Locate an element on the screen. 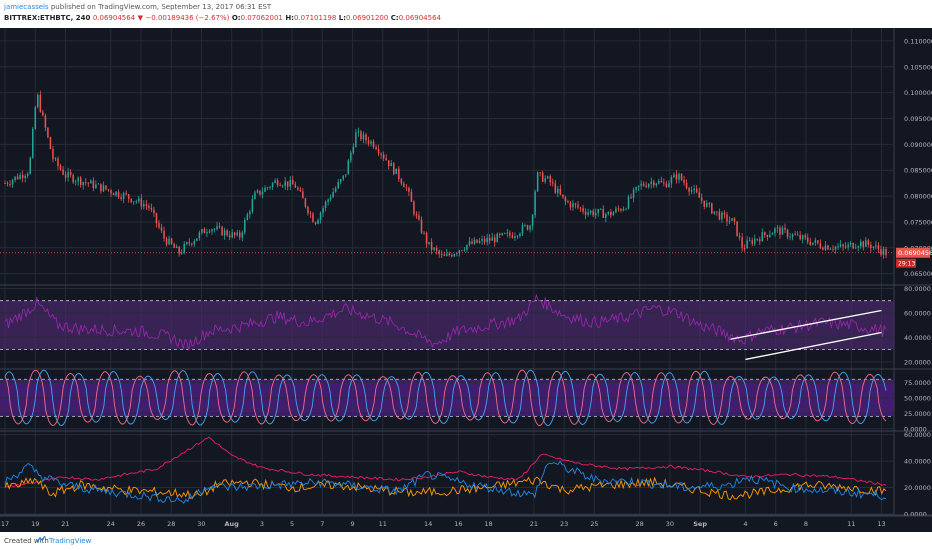 The width and height of the screenshot is (932, 550). time-tick-label: 19 is located at coordinates (35, 524).